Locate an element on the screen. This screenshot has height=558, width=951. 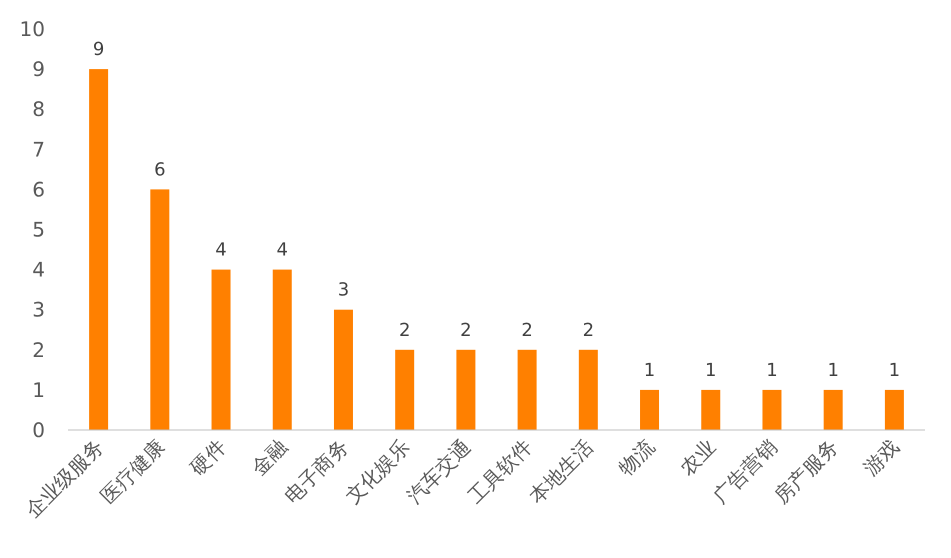
y-tick-label: 3 is located at coordinates (38, 310).